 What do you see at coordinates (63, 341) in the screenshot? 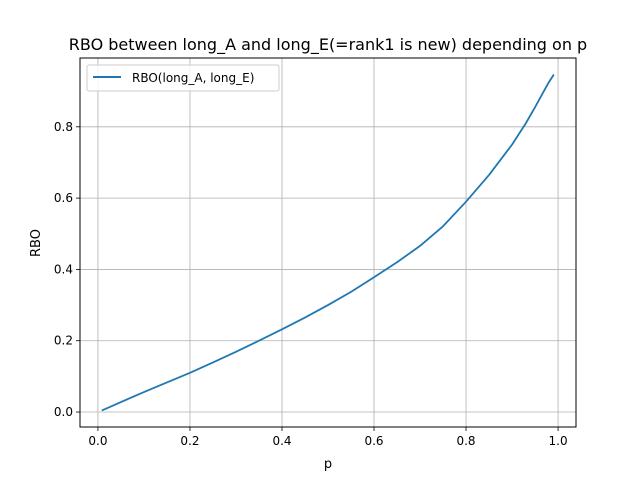
I see `y-tick-label: 0.2` at bounding box center [63, 341].